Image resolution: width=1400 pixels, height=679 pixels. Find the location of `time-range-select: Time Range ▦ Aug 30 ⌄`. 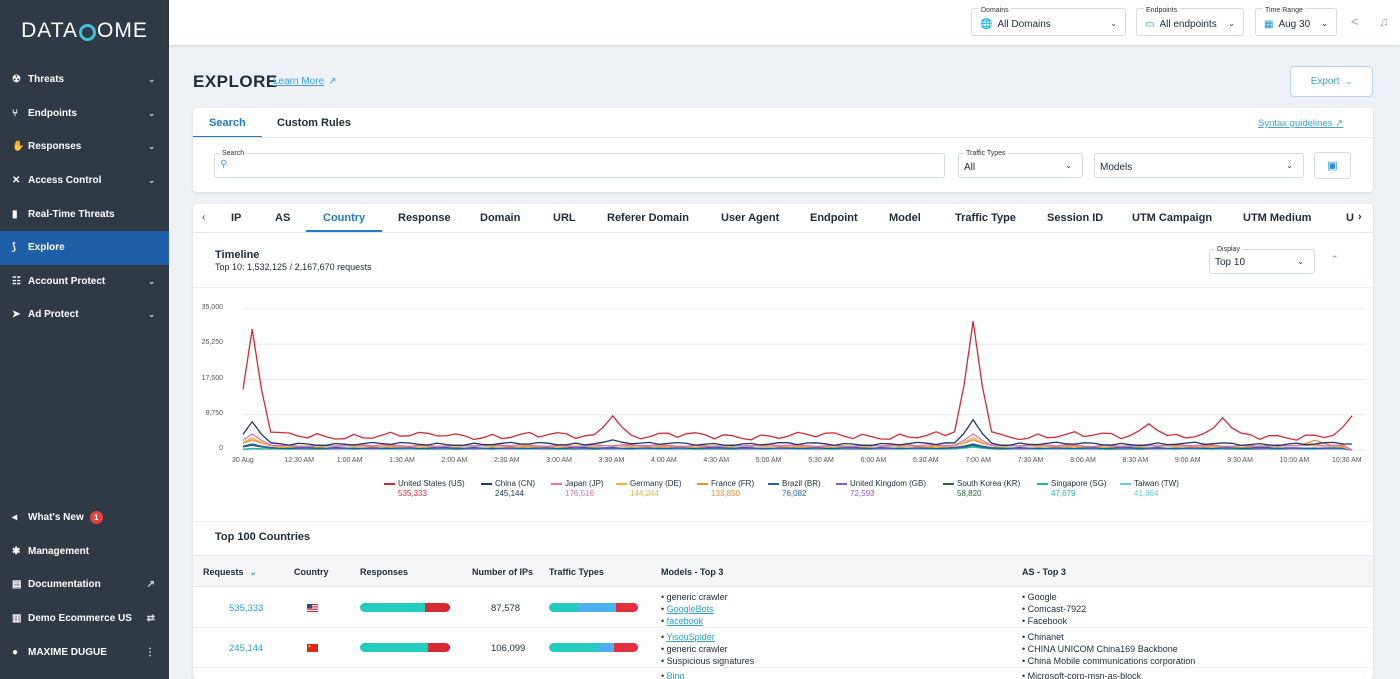

time-range-select: Time Range ▦ Aug 30 ⌄ is located at coordinates (1296, 21).